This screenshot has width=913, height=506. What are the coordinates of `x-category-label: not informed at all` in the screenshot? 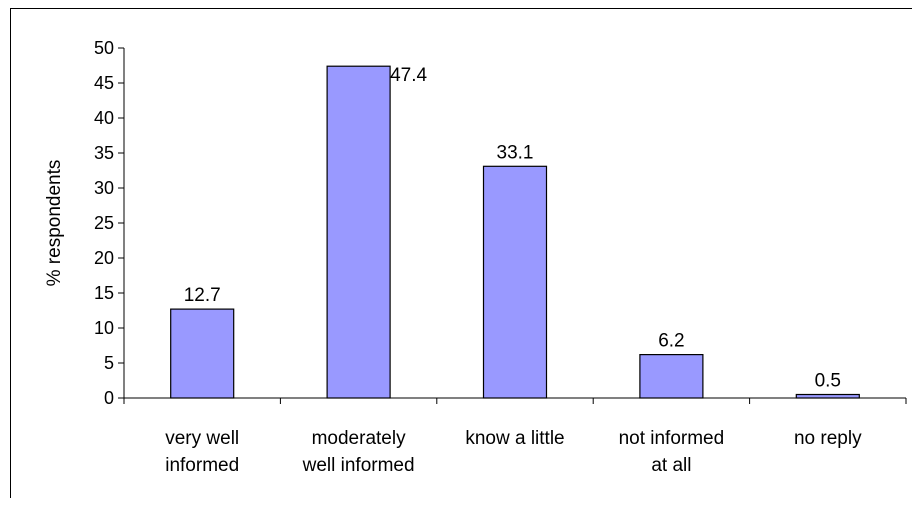 It's located at (672, 452).